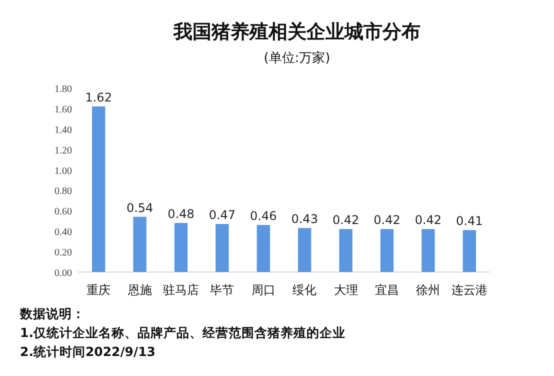  Describe the element at coordinates (222, 290) in the screenshot. I see `x-tick-label: 毕节` at that location.